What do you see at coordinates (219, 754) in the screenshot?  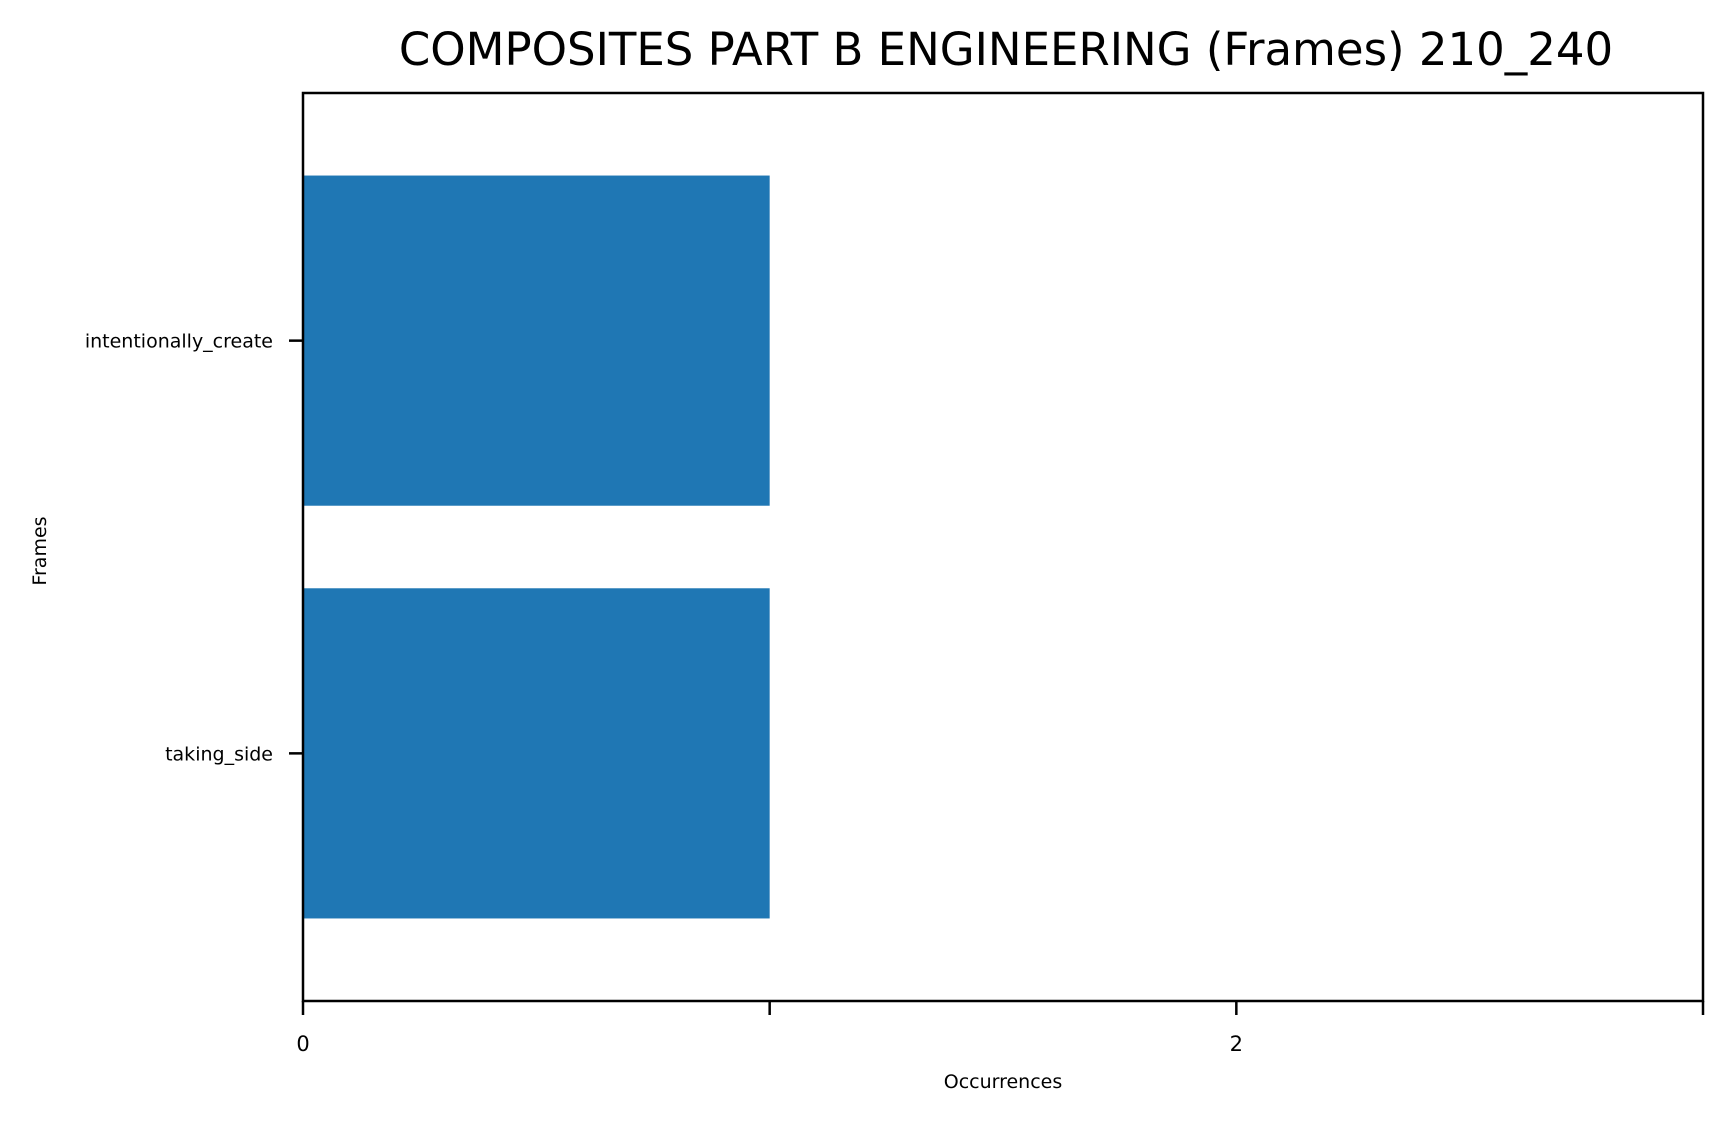 I see `y-tick-label: taking_side` at bounding box center [219, 754].